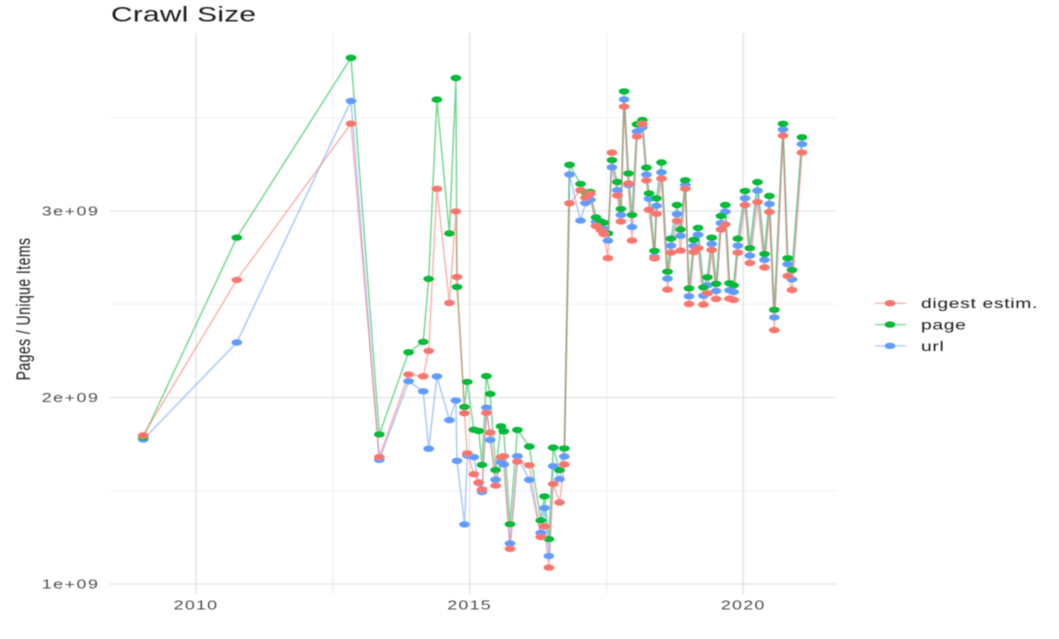 The height and width of the screenshot is (639, 1059). I want to click on svg-text: Crawl Size, so click(183, 14).